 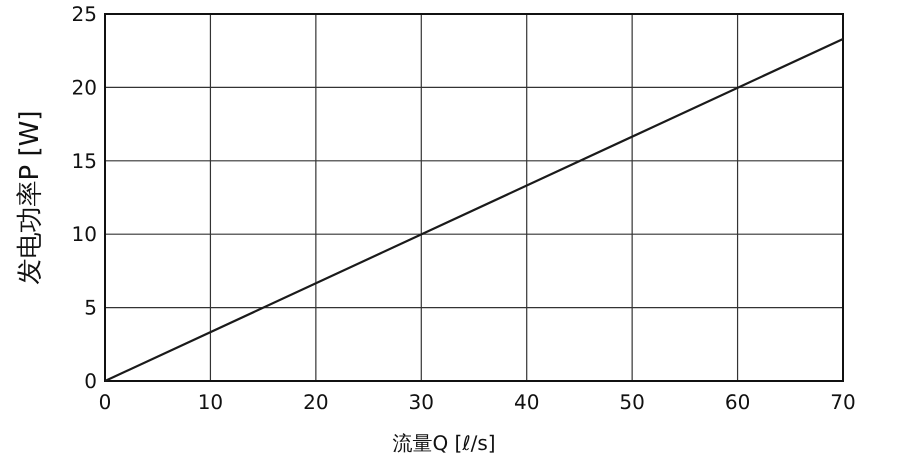 What do you see at coordinates (737, 402) in the screenshot?
I see `x-tick-label: 60` at bounding box center [737, 402].